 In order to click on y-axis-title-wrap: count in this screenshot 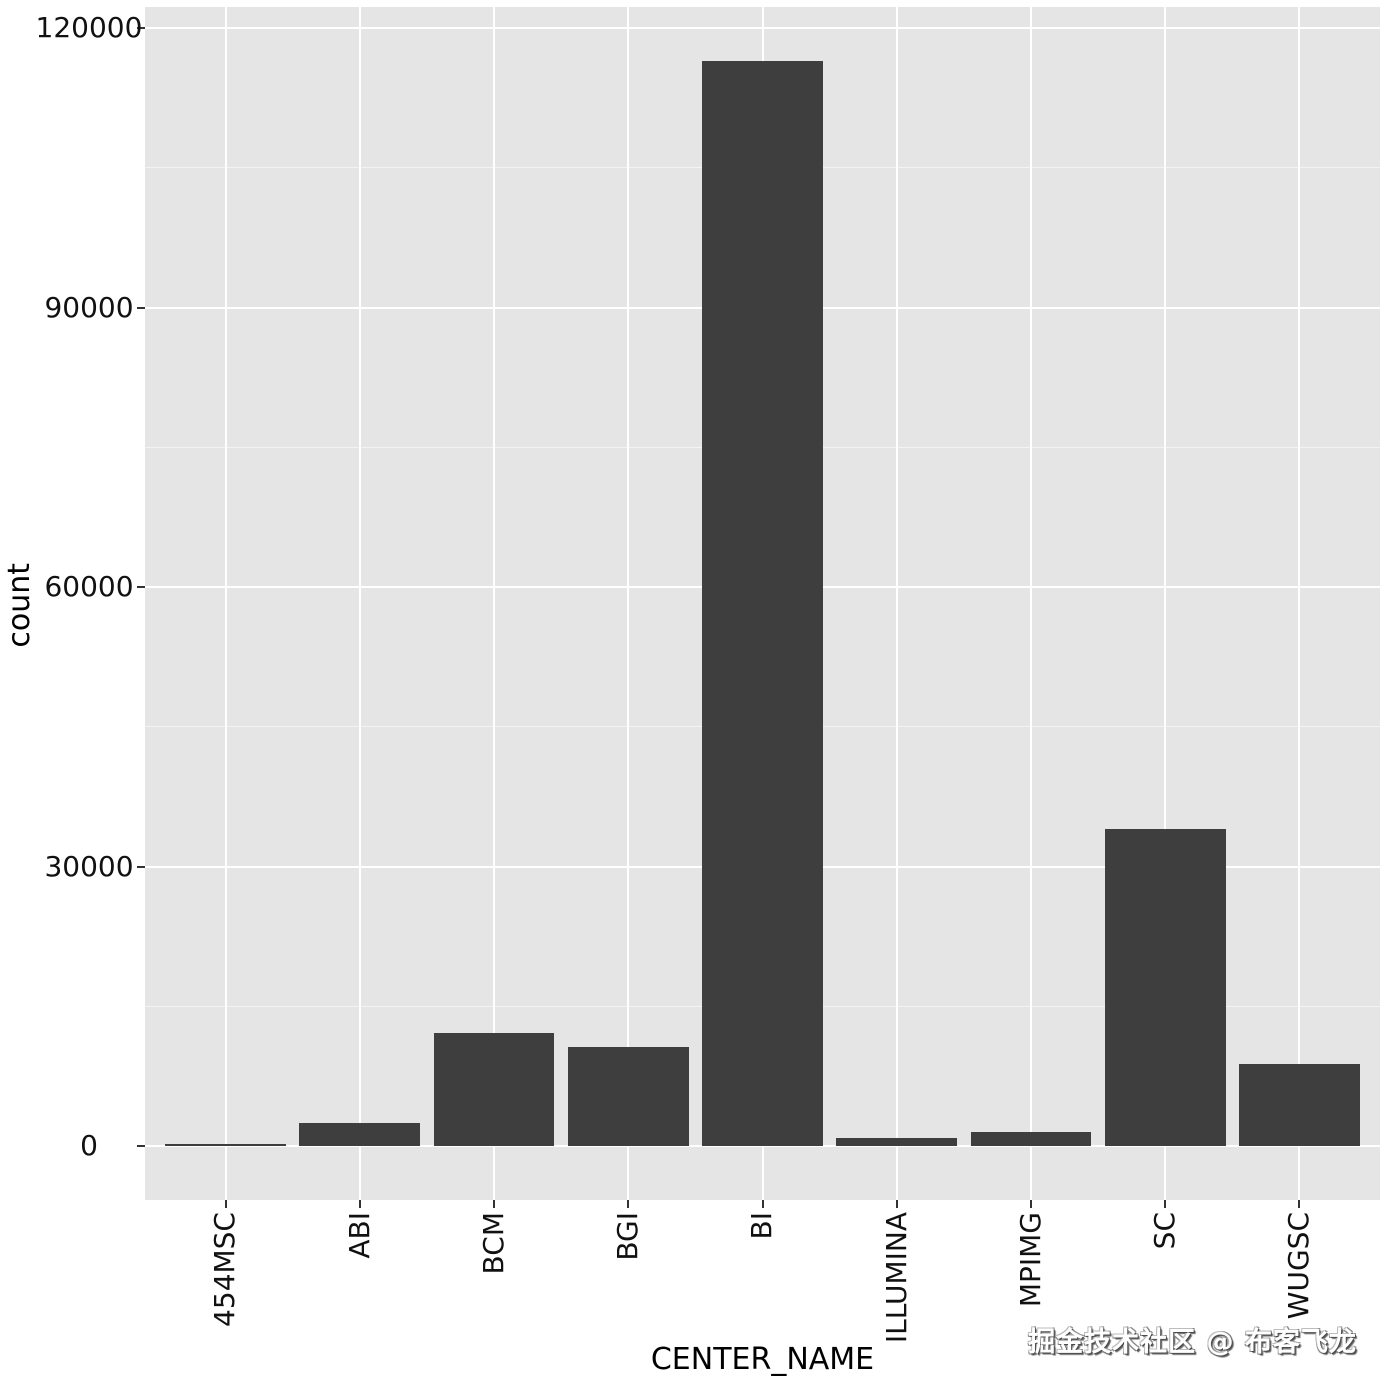, I will do `click(19, 605)`.